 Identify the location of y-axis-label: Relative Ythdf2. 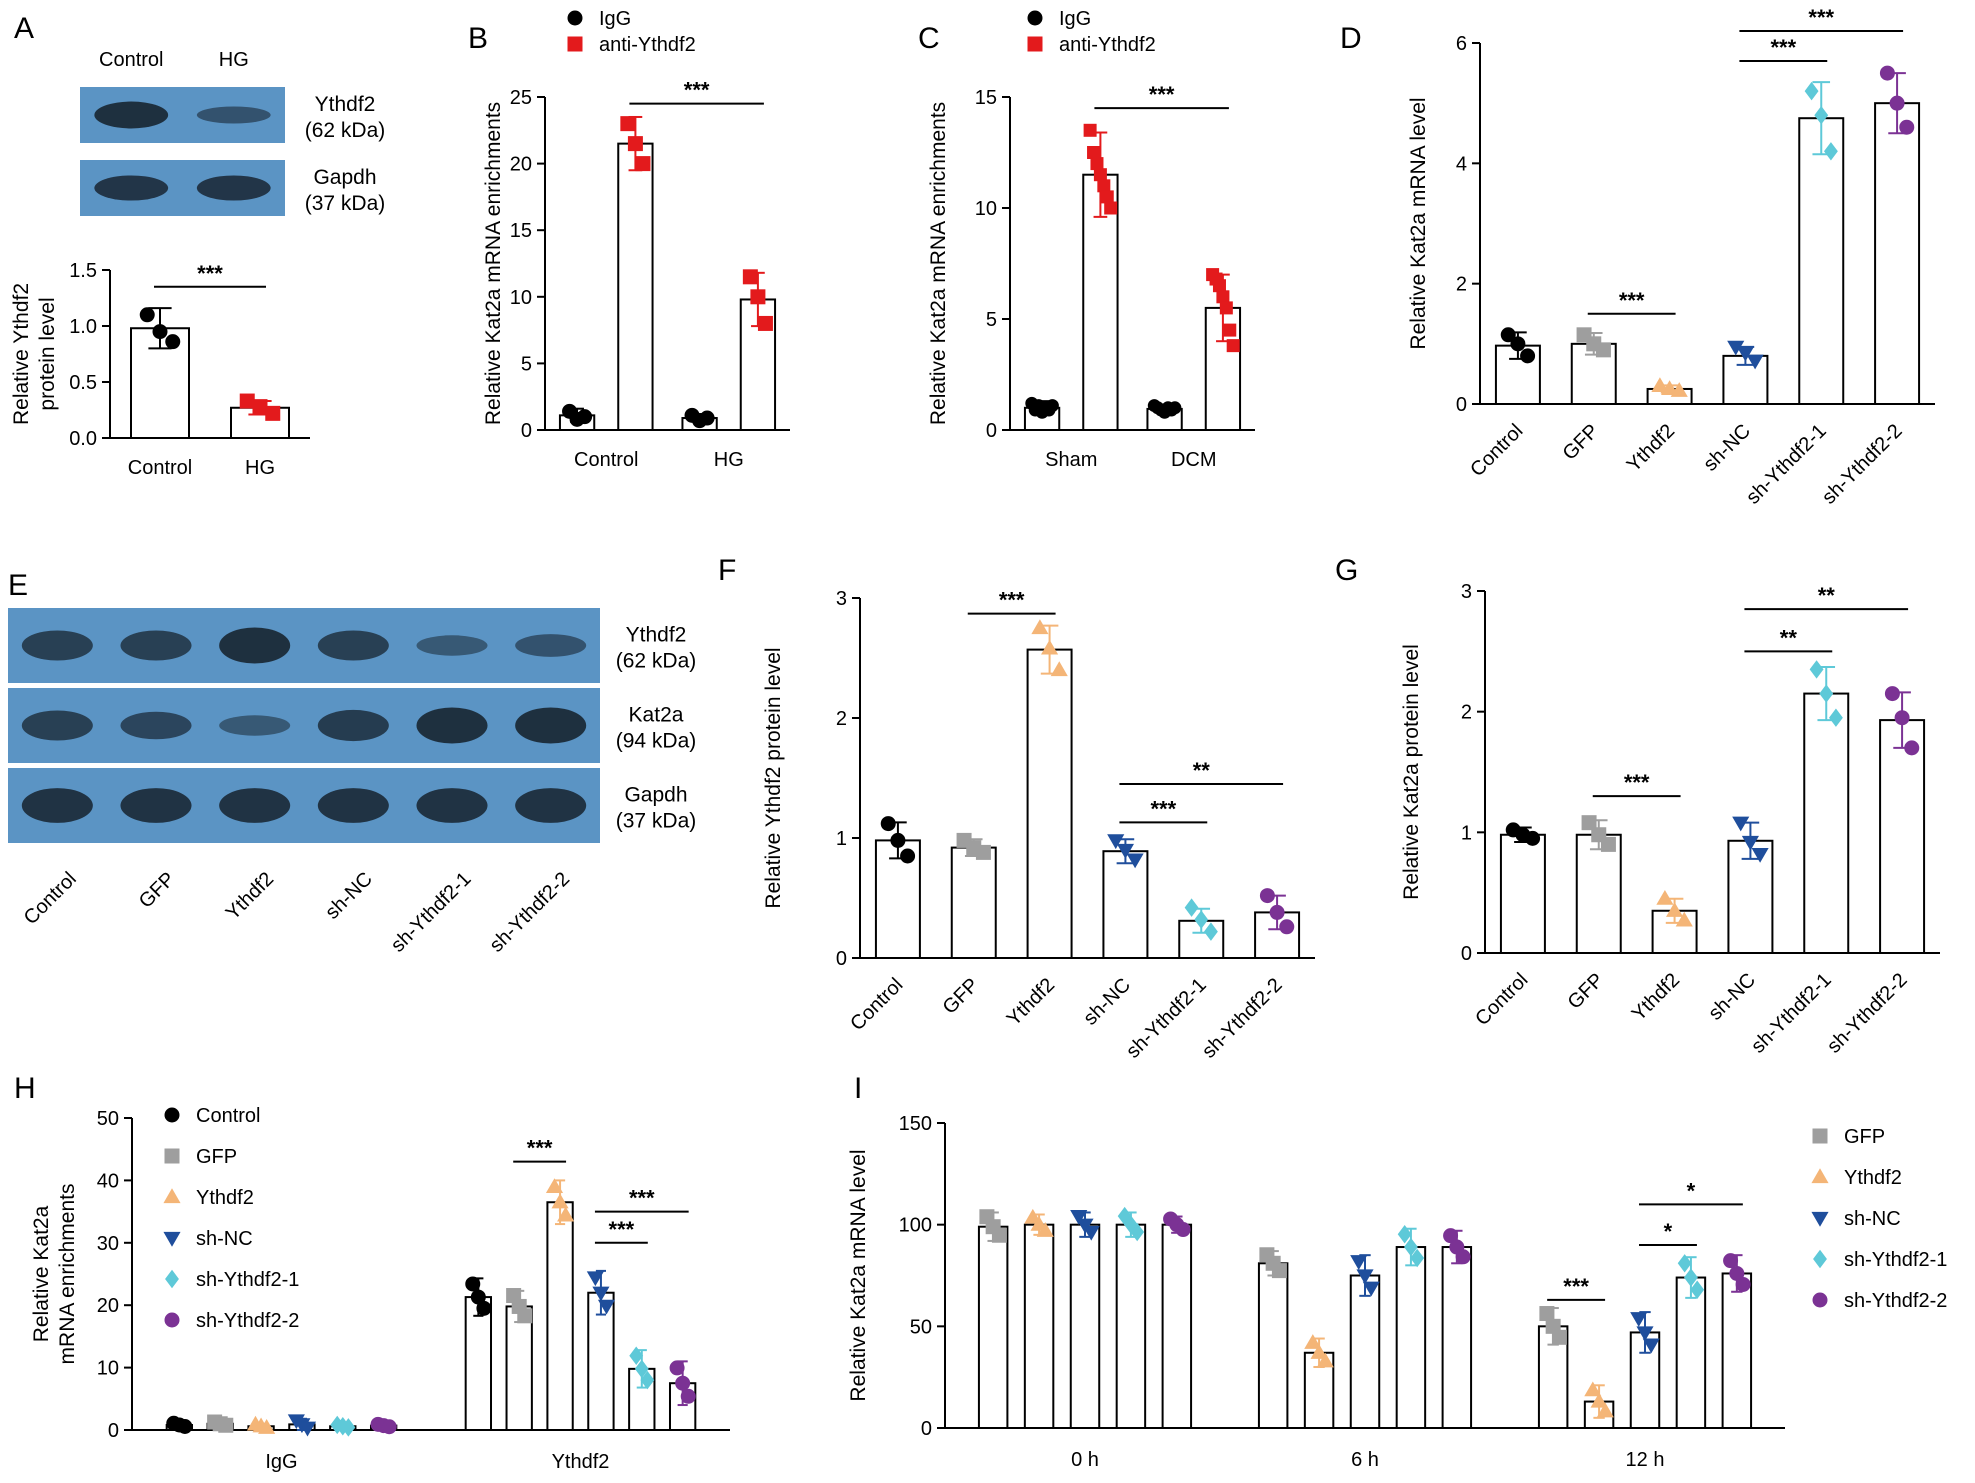
(21, 354).